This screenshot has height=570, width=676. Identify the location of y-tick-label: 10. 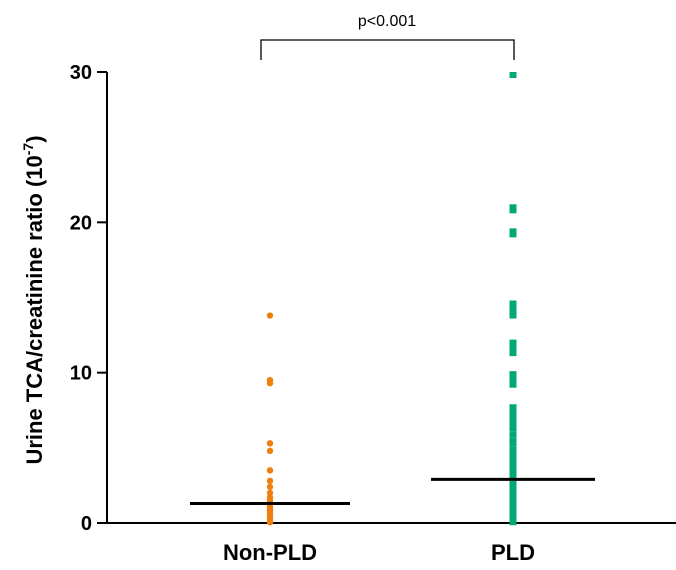
(81, 374).